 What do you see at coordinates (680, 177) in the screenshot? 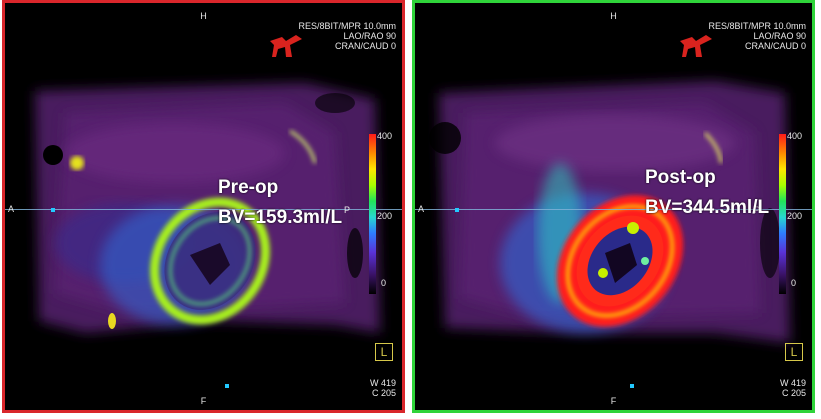
I see `overlay-title: Post-op` at bounding box center [680, 177].